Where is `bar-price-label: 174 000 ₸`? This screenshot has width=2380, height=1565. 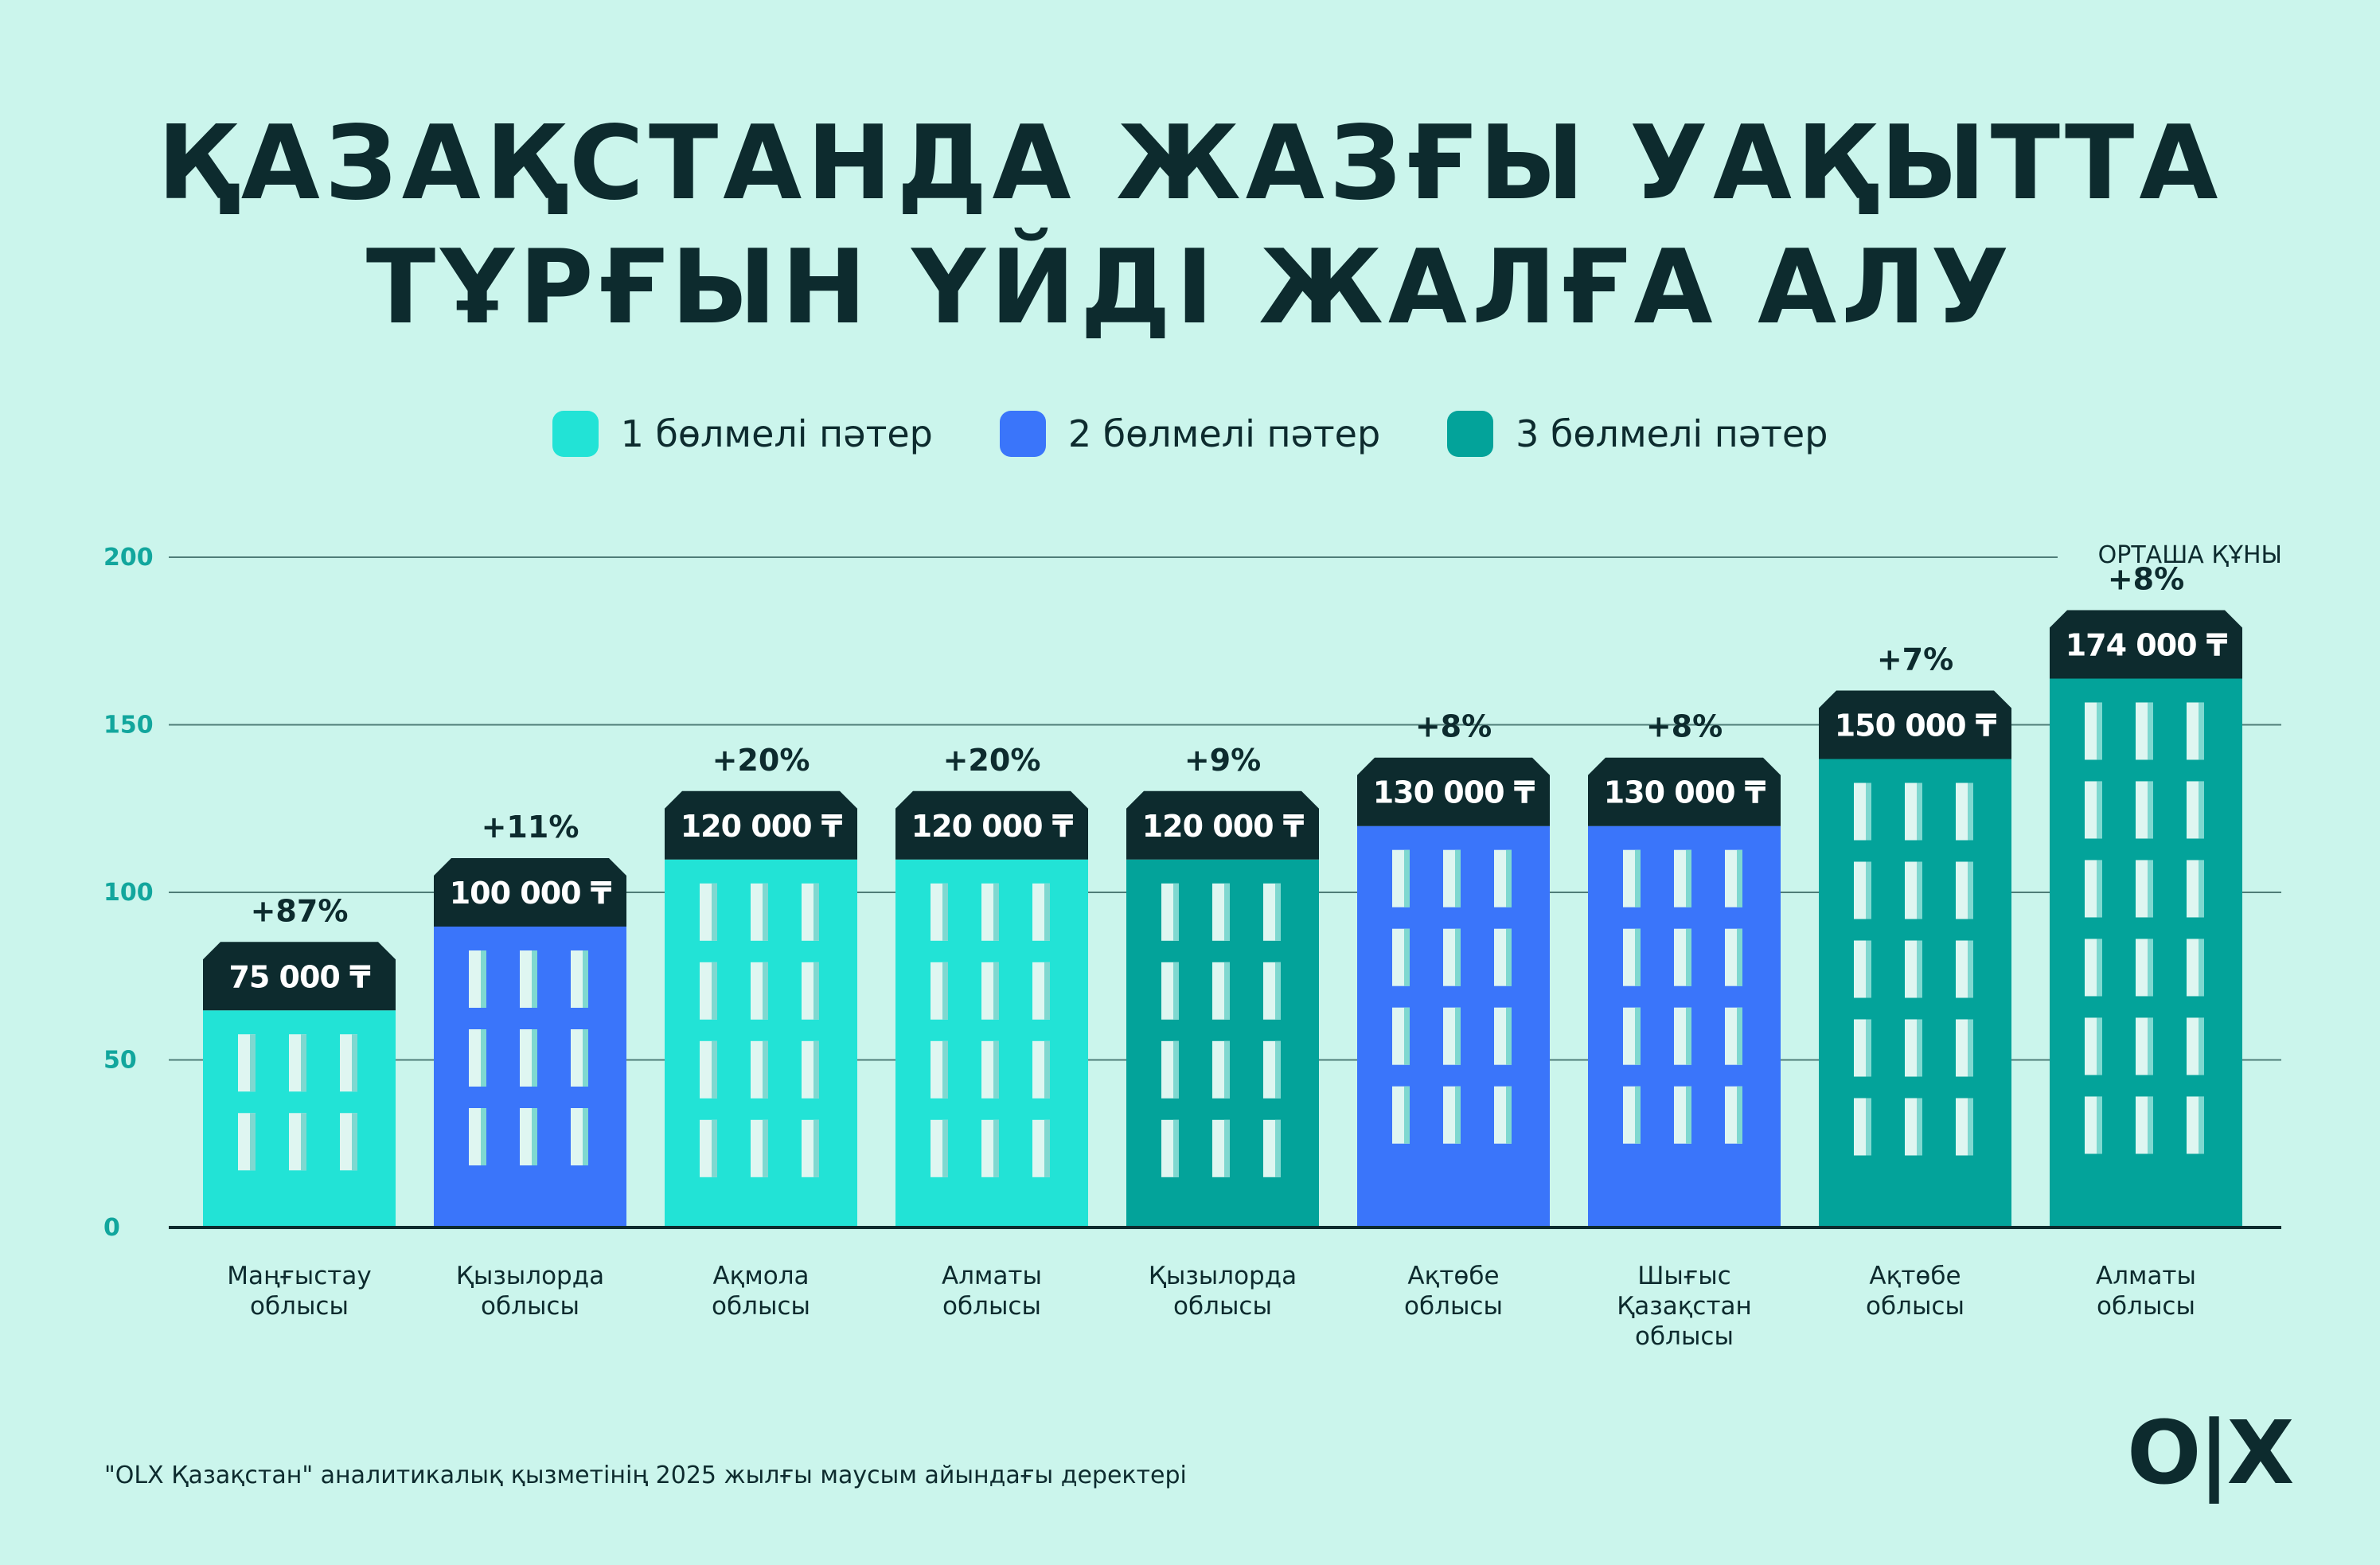
bar-price-label: 174 000 ₸ is located at coordinates (2146, 644).